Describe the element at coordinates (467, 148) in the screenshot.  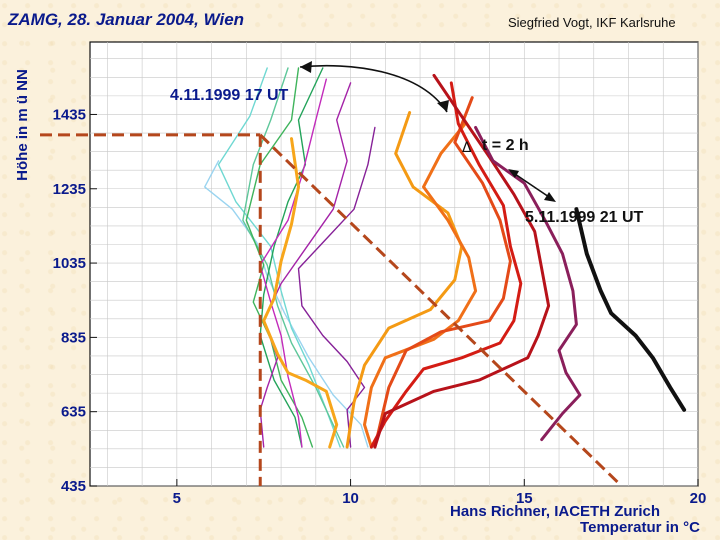
I see `interval-triangle-icon: Δ` at that location.